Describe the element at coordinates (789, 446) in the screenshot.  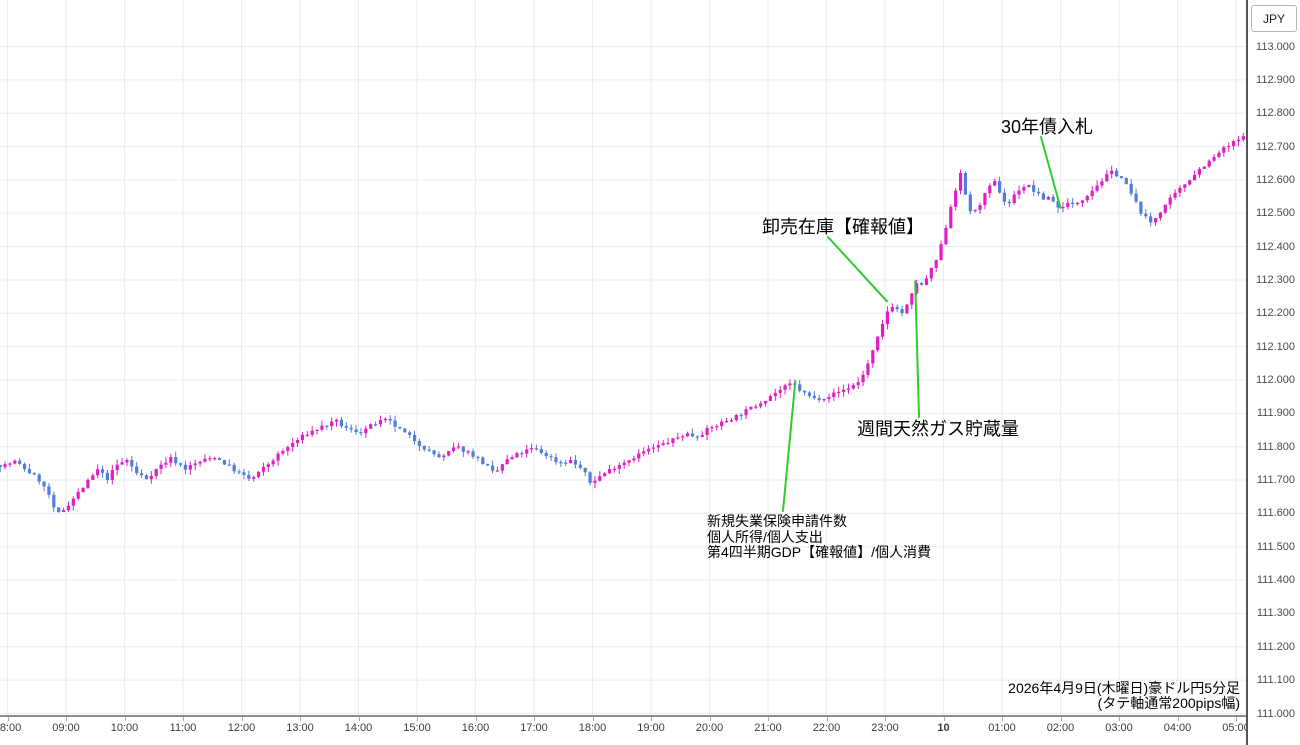
I see `event-pointer-line` at that location.